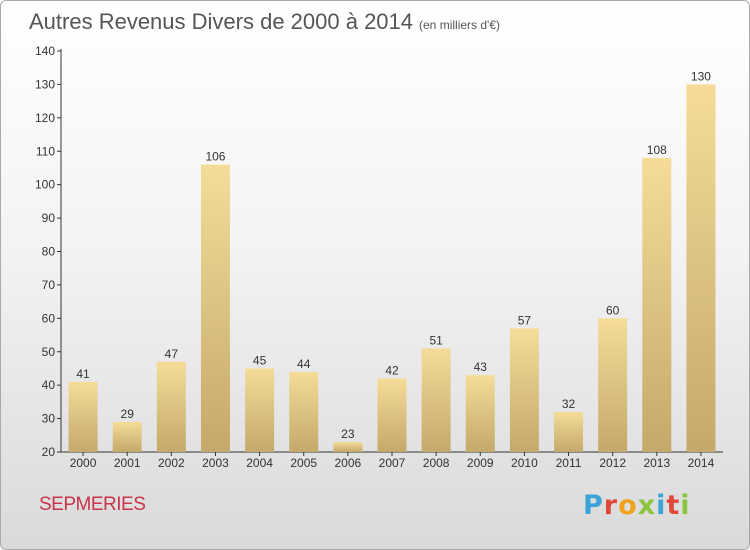 The image size is (750, 550). What do you see at coordinates (49, 419) in the screenshot?
I see `y-tick-label: 30` at bounding box center [49, 419].